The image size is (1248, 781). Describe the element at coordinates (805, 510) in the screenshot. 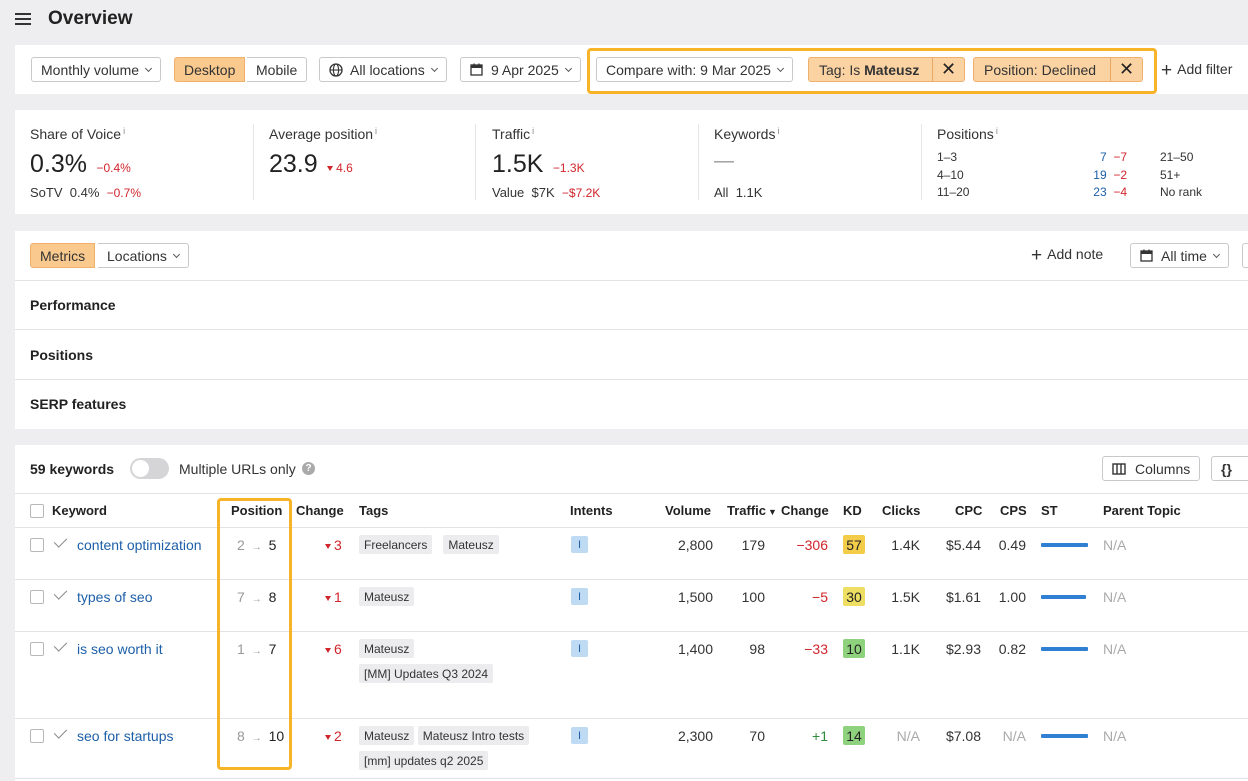

I see `col-traffic-change: Change` at that location.